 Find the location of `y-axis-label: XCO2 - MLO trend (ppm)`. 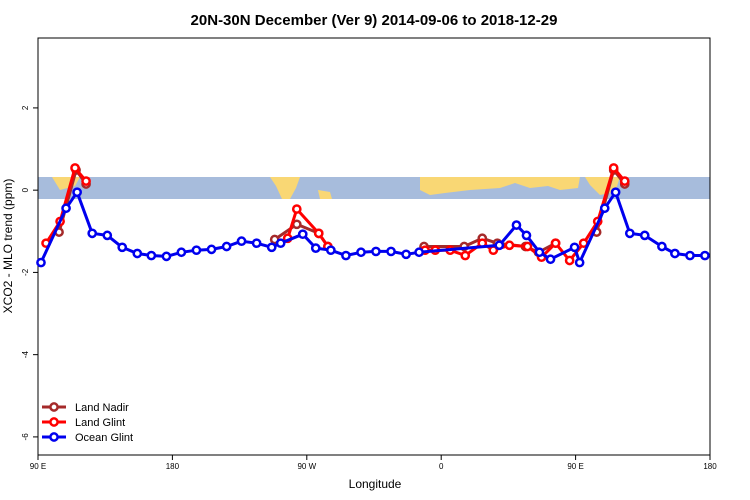

y-axis-label: XCO2 - MLO trend (ppm) is located at coordinates (8, 246).